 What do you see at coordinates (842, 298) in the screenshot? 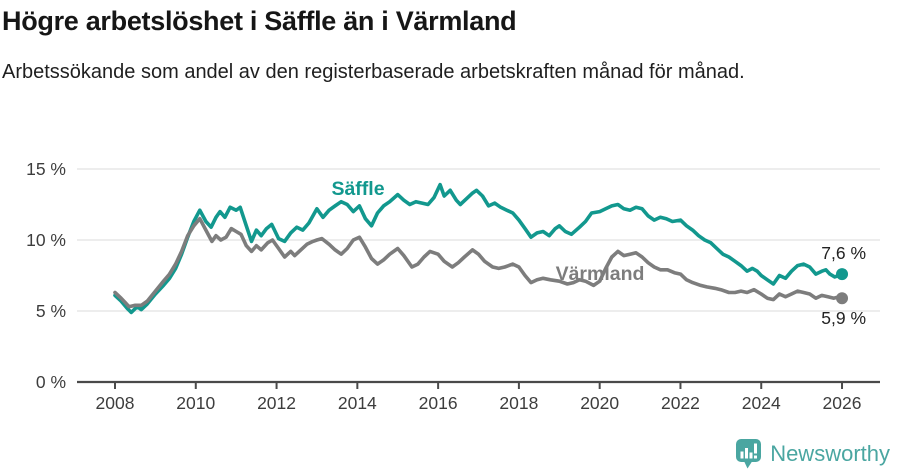
I see `end-dot-värmland` at bounding box center [842, 298].